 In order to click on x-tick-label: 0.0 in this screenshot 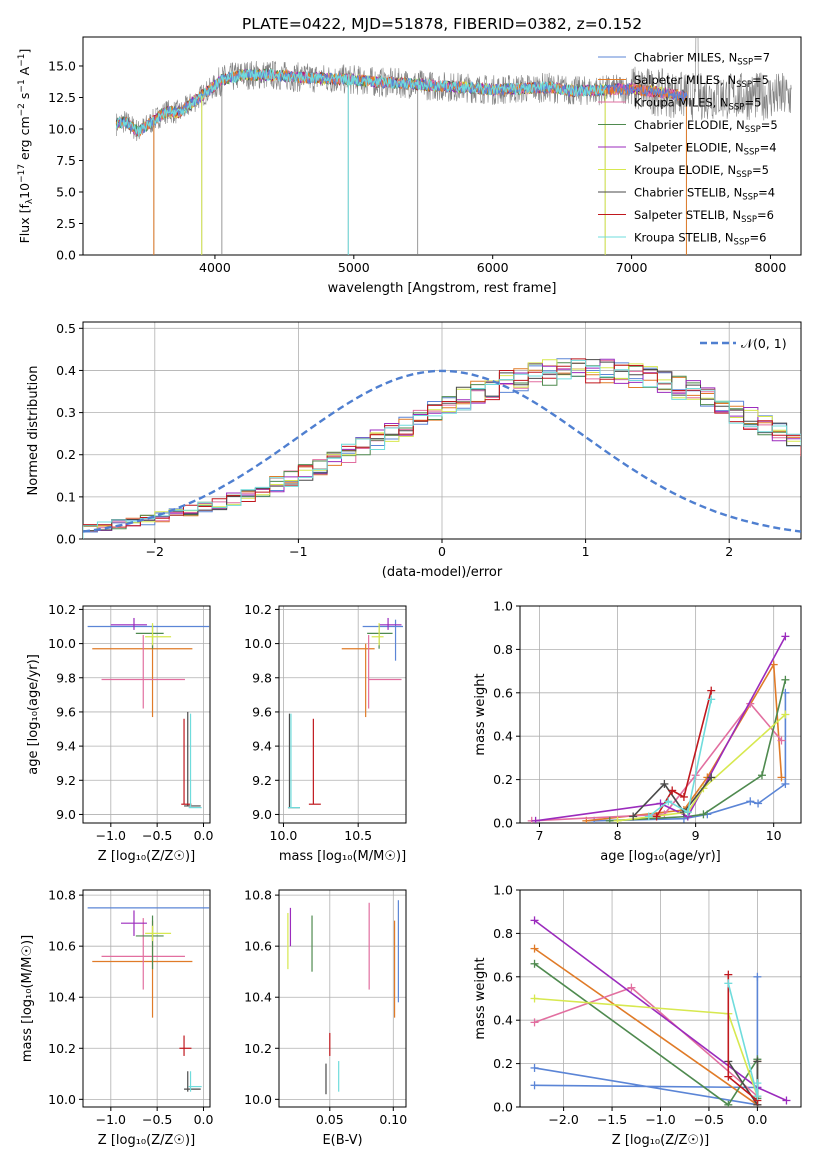, I will do `click(204, 1119)`.